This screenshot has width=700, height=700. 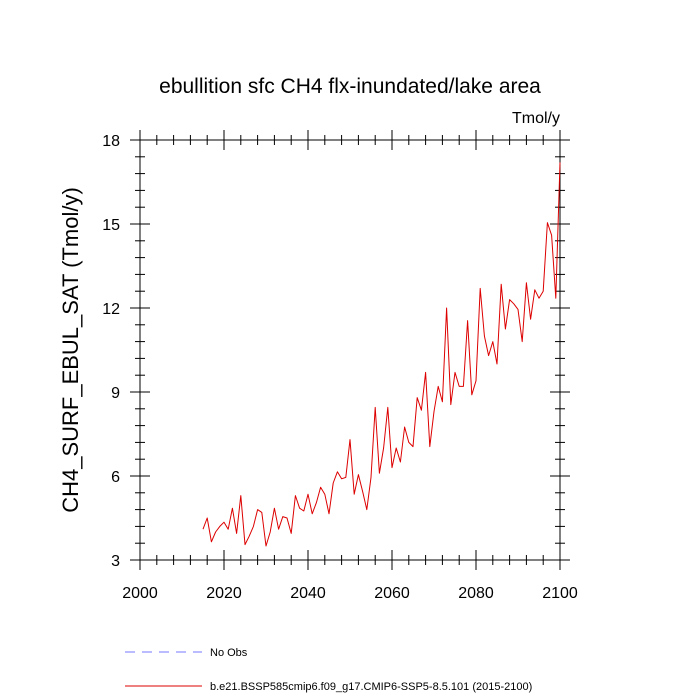 I want to click on y-tick-label: 6, so click(x=115, y=477).